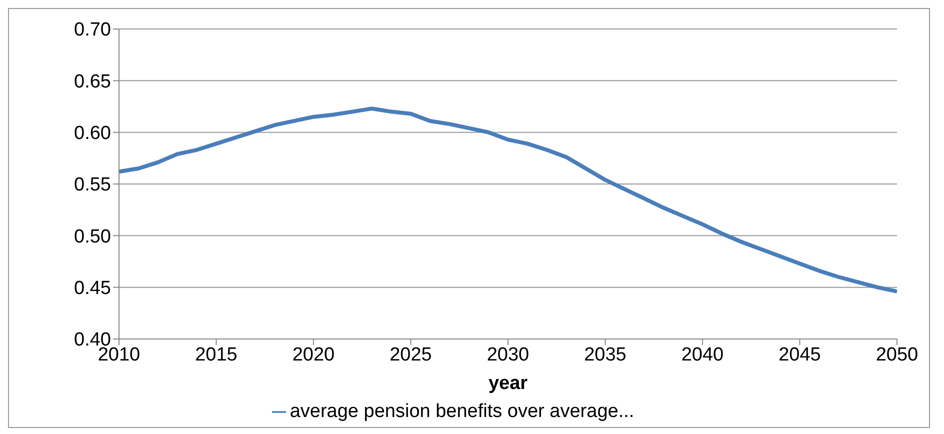 This screenshot has height=434, width=944. What do you see at coordinates (799, 355) in the screenshot?
I see `x-tick-label: 2045` at bounding box center [799, 355].